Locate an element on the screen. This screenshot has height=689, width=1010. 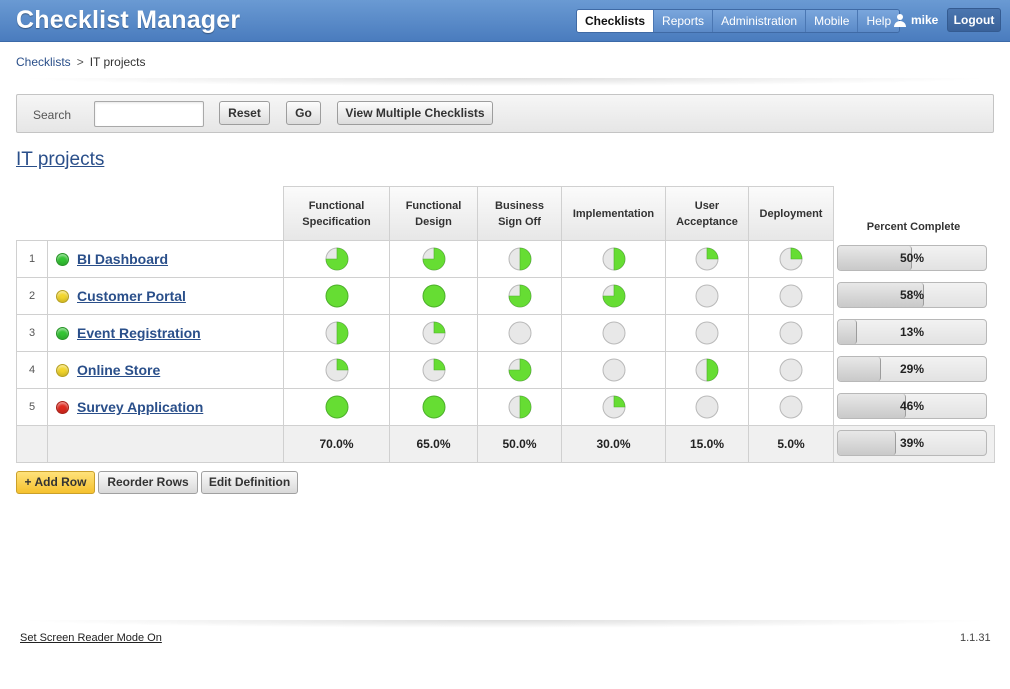
edit-definition-button: Edit Definition is located at coordinates (249, 482).